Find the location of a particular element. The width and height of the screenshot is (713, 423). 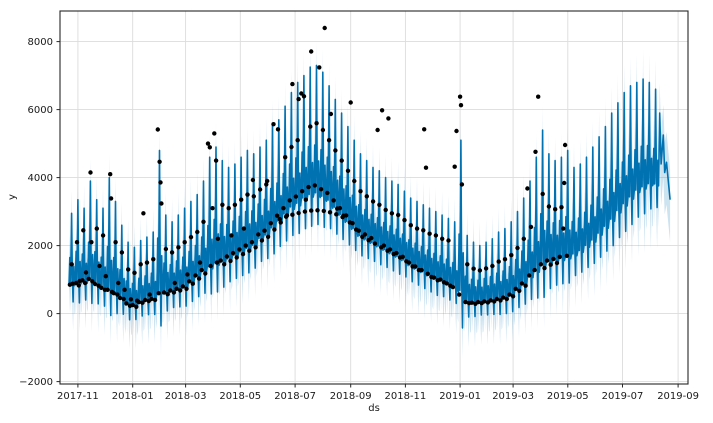

x-tick-label: 2018-05 is located at coordinates (240, 396).